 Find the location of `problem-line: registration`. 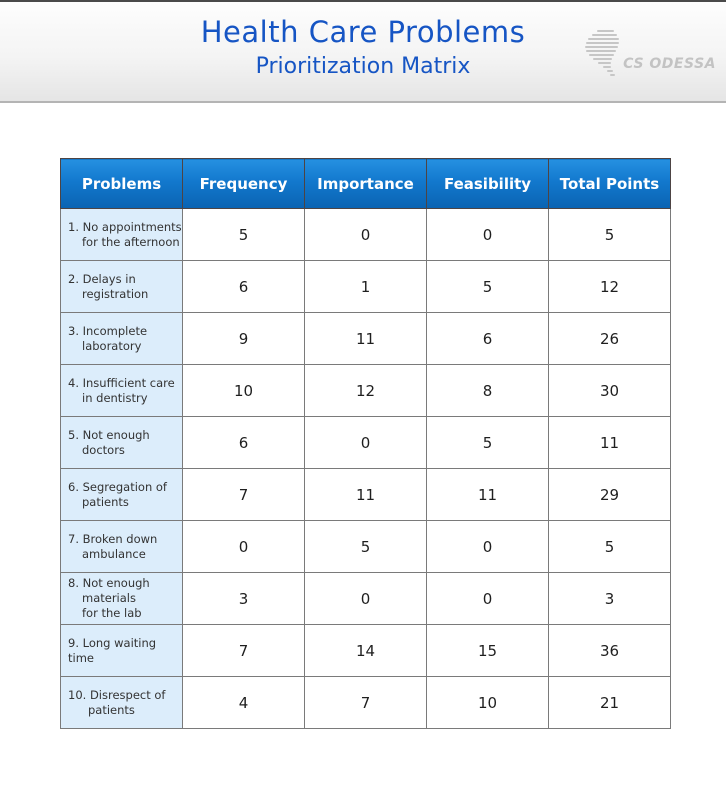

problem-line: registration is located at coordinates (115, 293).